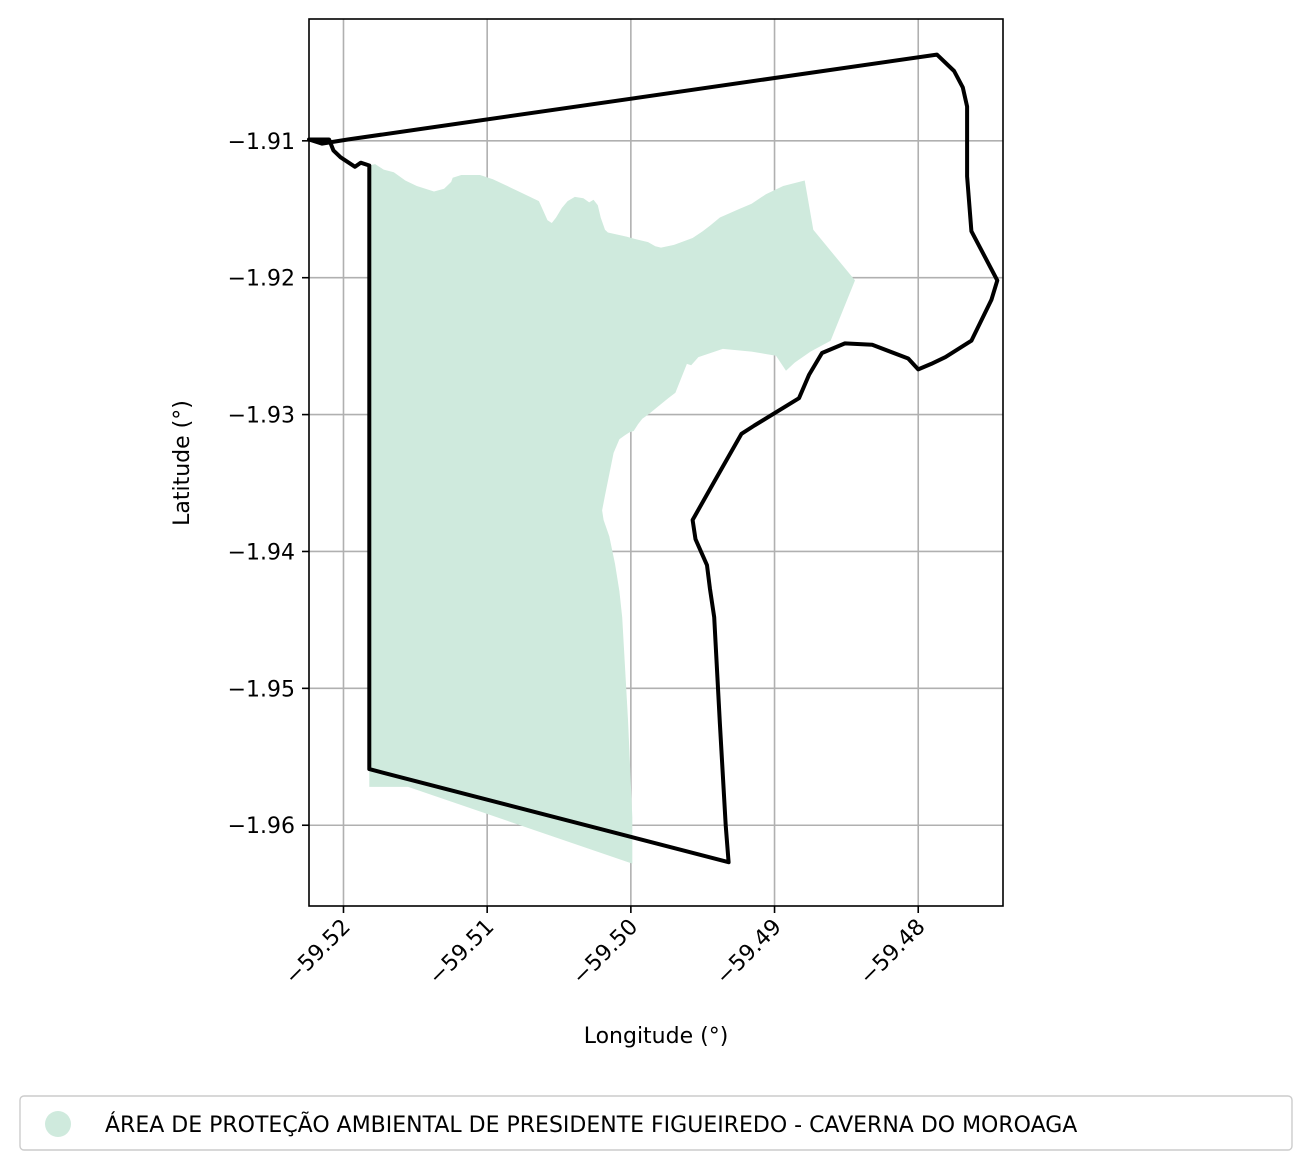 This screenshot has width=1312, height=1168. Describe the element at coordinates (261, 552) in the screenshot. I see `y-tick-label: −1.94` at that location.